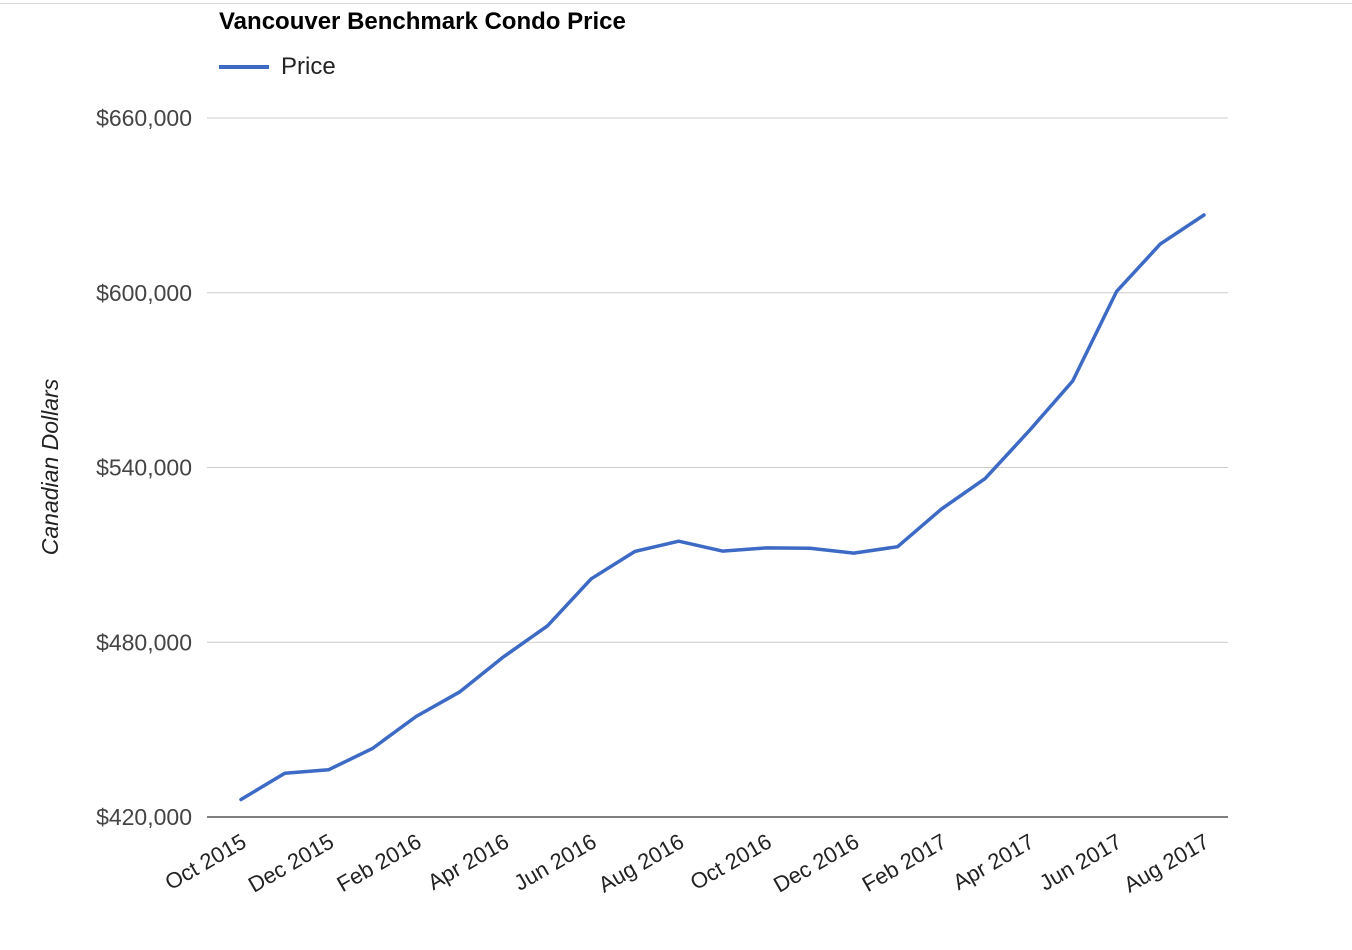  What do you see at coordinates (244, 67) in the screenshot?
I see `legend-swatch-price` at bounding box center [244, 67].